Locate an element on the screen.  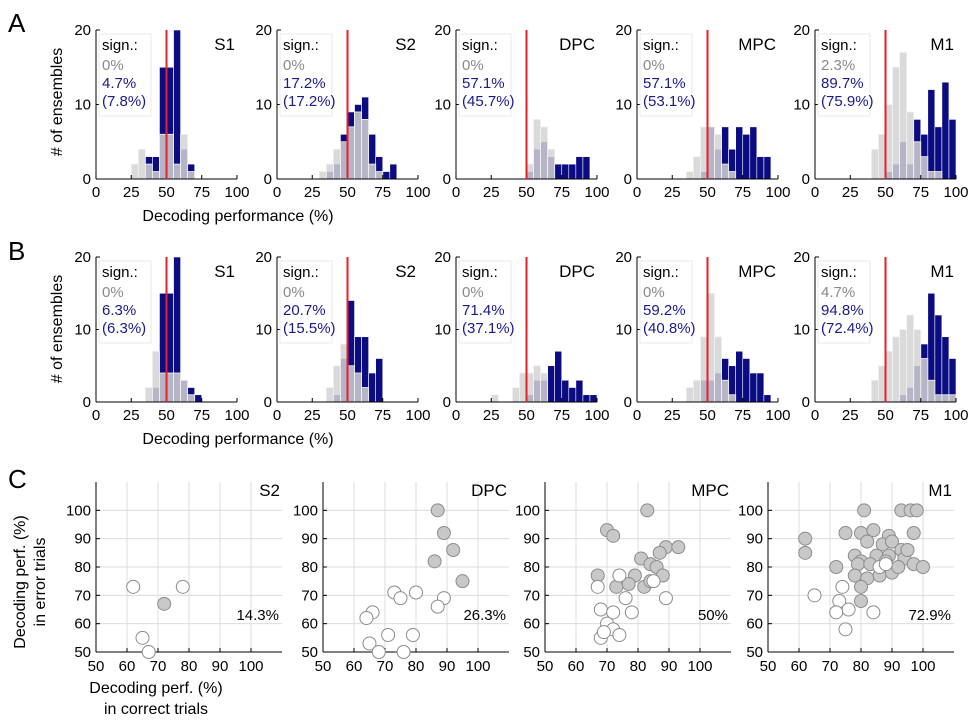
histogram-a-dpc: 0 10 20 0 25 50 75 100 sign.: 0%57.1%(45.7%) DPC is located at coordinates (521, 111).